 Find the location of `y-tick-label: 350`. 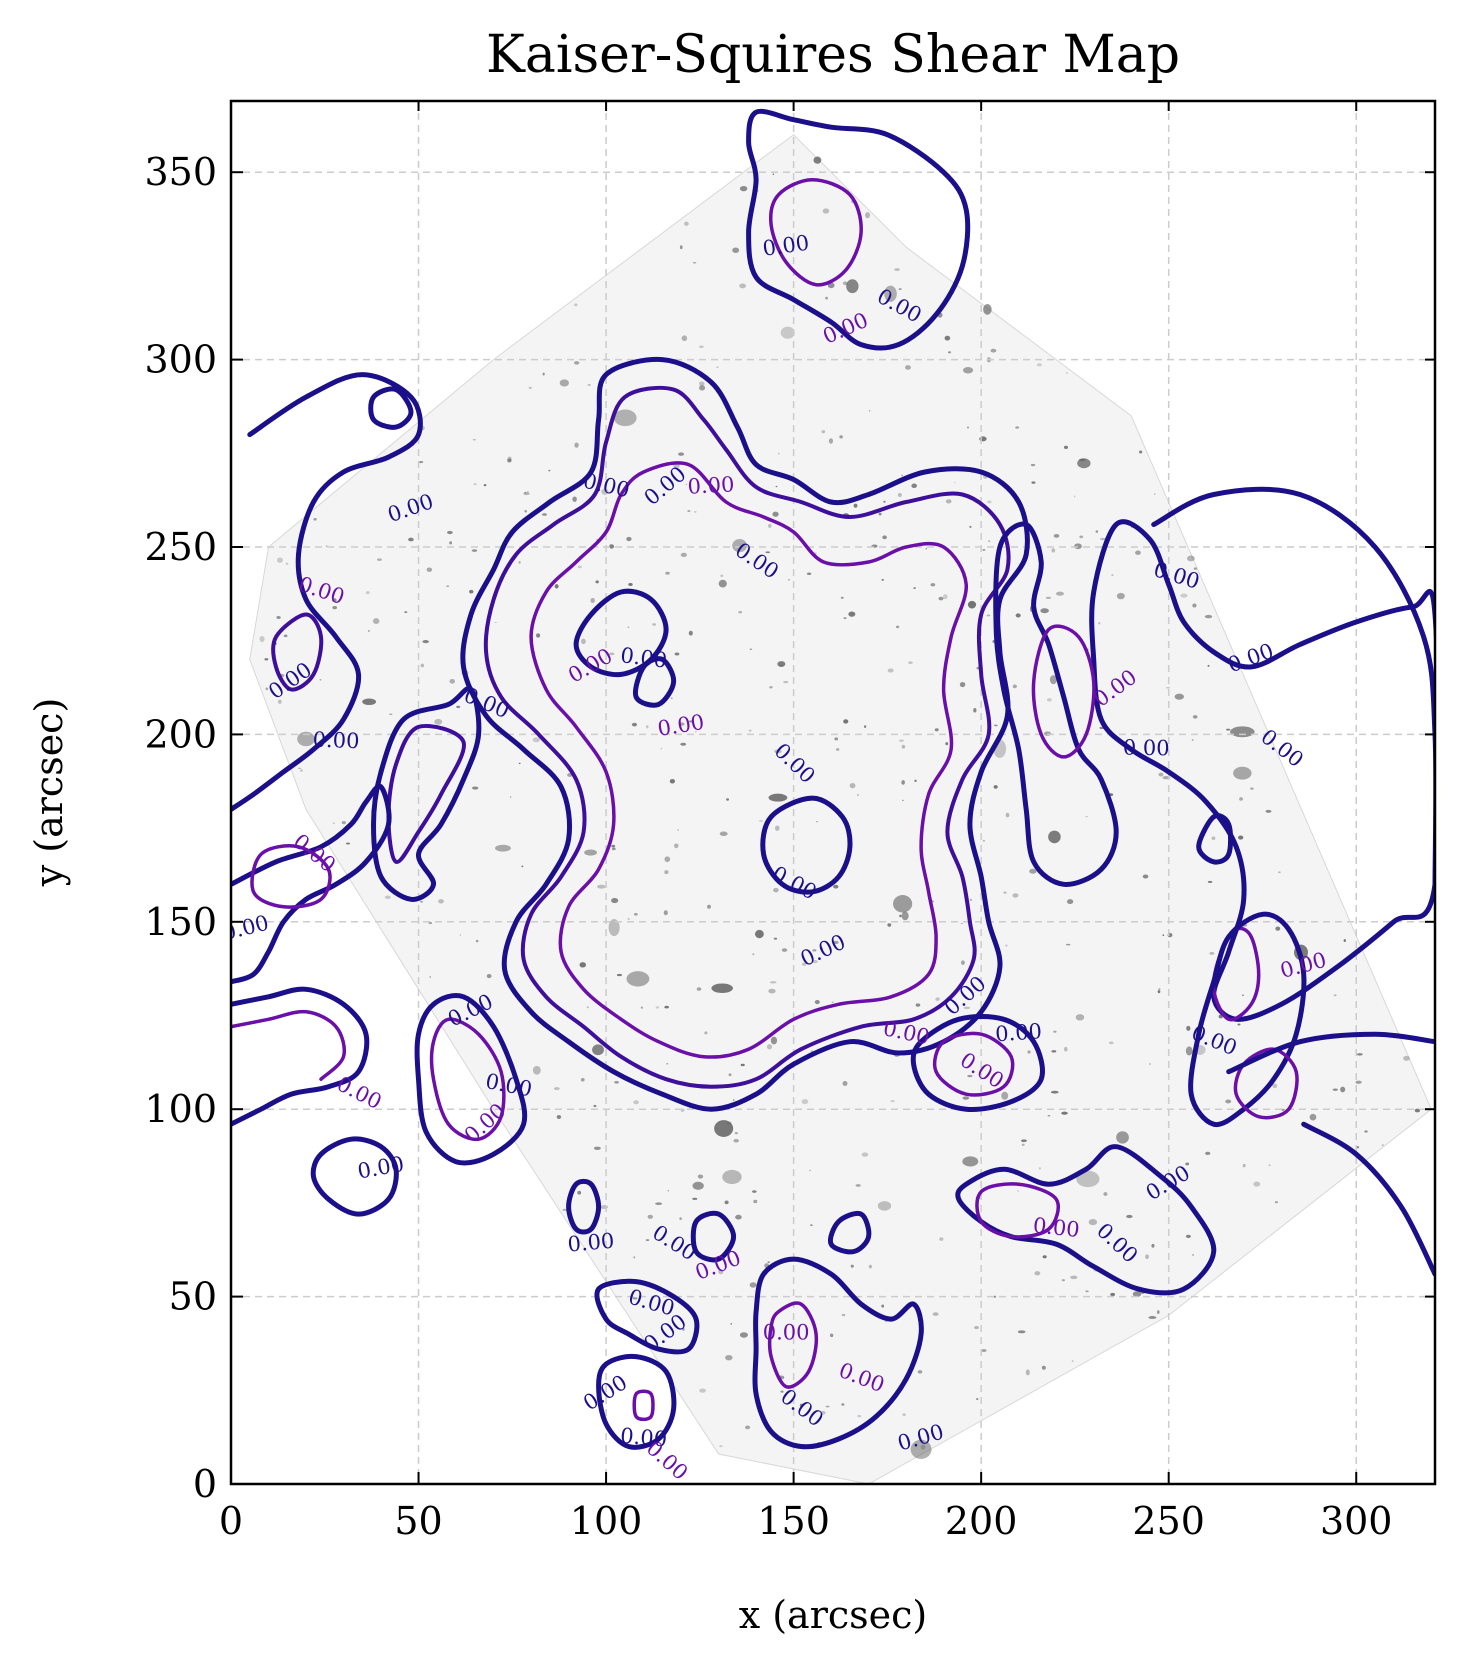

y-tick-label: 350 is located at coordinates (180, 172).